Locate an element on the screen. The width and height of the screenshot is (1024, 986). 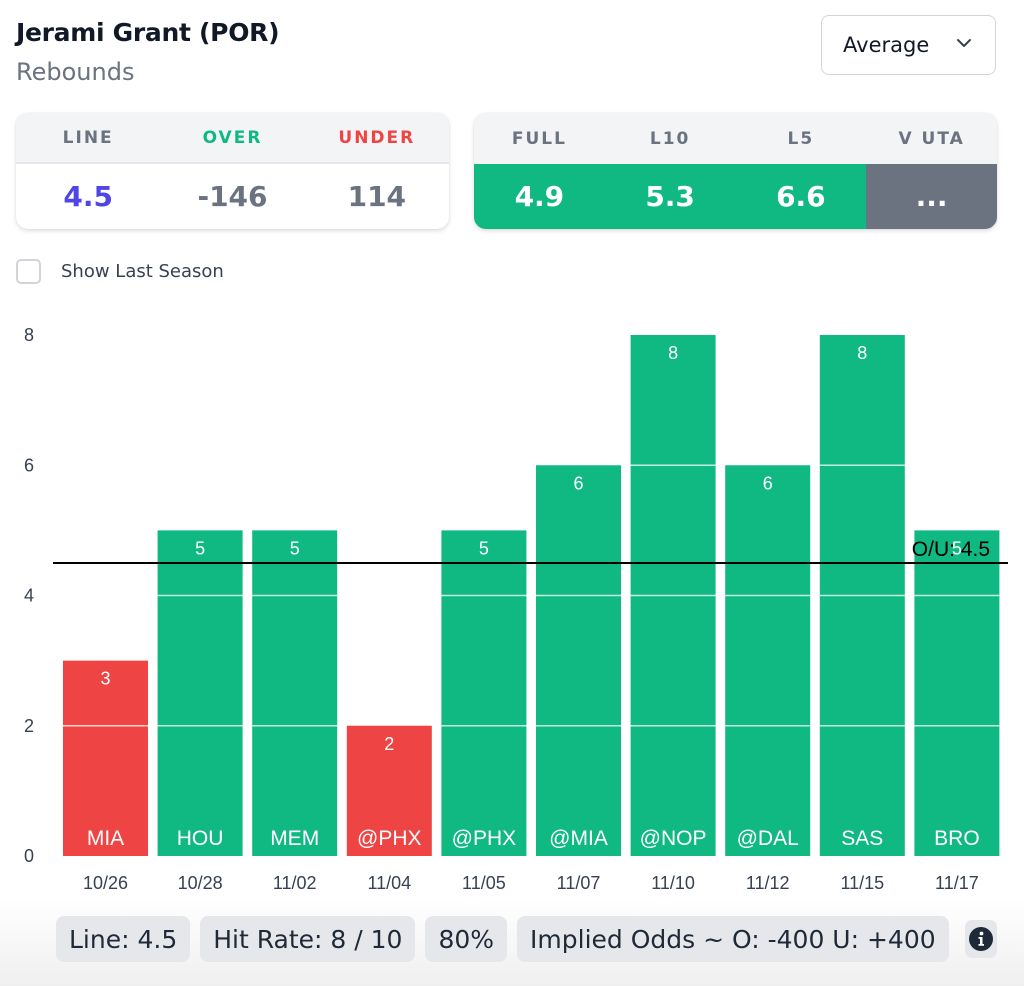
line-pill: Line: 4.5 is located at coordinates (123, 939).